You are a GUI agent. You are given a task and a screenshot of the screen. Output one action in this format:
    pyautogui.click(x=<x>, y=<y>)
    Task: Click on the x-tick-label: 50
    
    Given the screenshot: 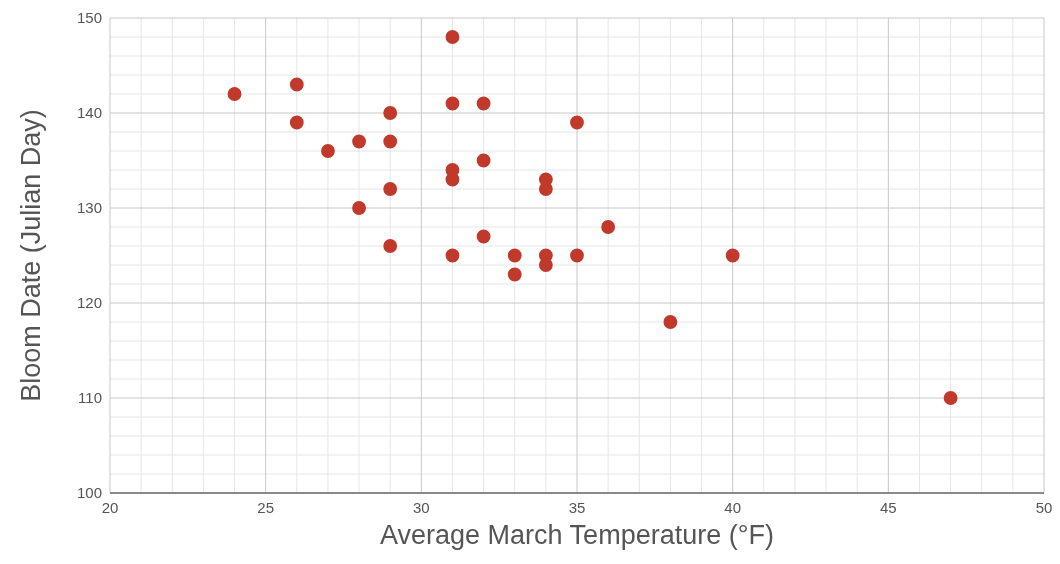 What is the action you would take?
    pyautogui.click(x=1044, y=507)
    